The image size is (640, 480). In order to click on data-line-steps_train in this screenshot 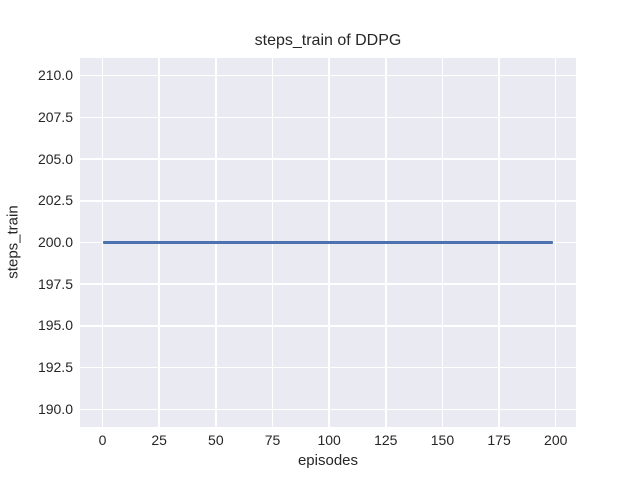, I will do `click(328, 242)`.